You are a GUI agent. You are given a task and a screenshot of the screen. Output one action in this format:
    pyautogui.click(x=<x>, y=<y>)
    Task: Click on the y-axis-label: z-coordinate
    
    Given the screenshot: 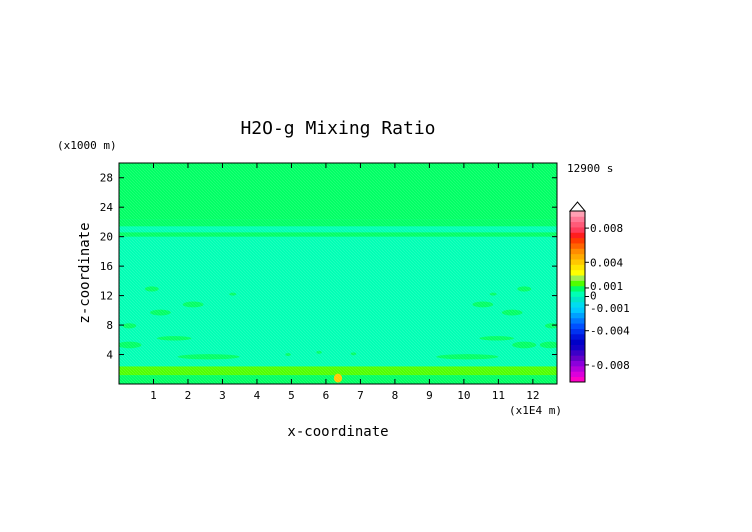 What is the action you would take?
    pyautogui.click(x=85, y=272)
    